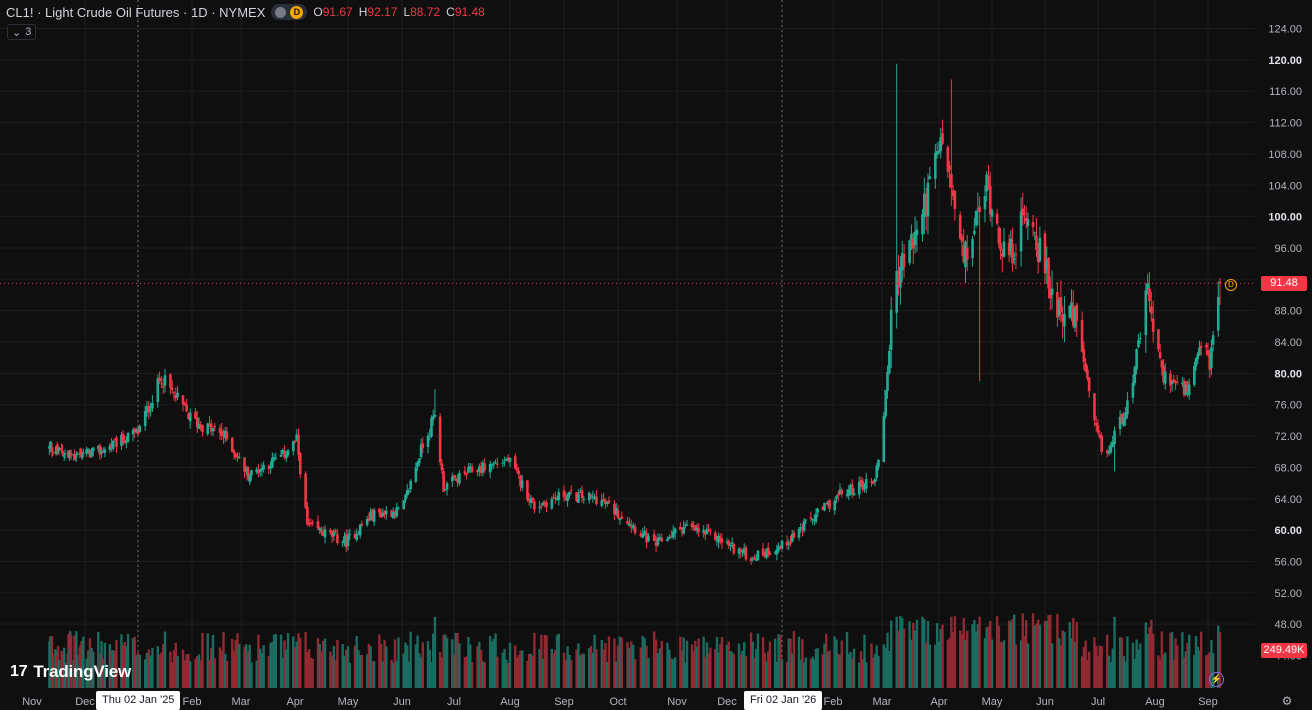  What do you see at coordinates (1231, 285) in the screenshot?
I see `dividend-marker-icon: D` at bounding box center [1231, 285].